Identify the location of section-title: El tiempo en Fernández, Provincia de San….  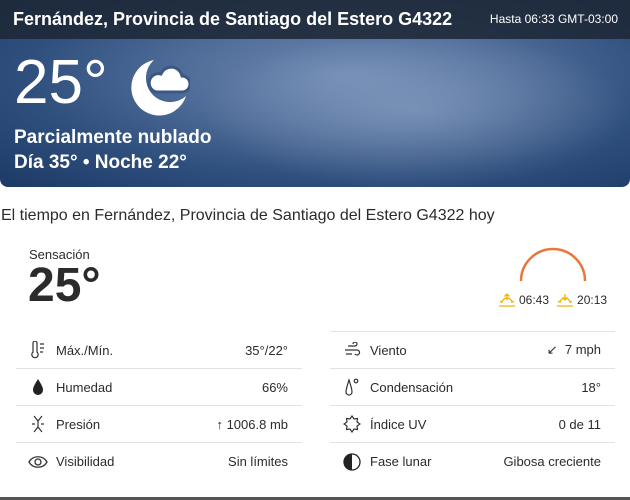
(248, 215).